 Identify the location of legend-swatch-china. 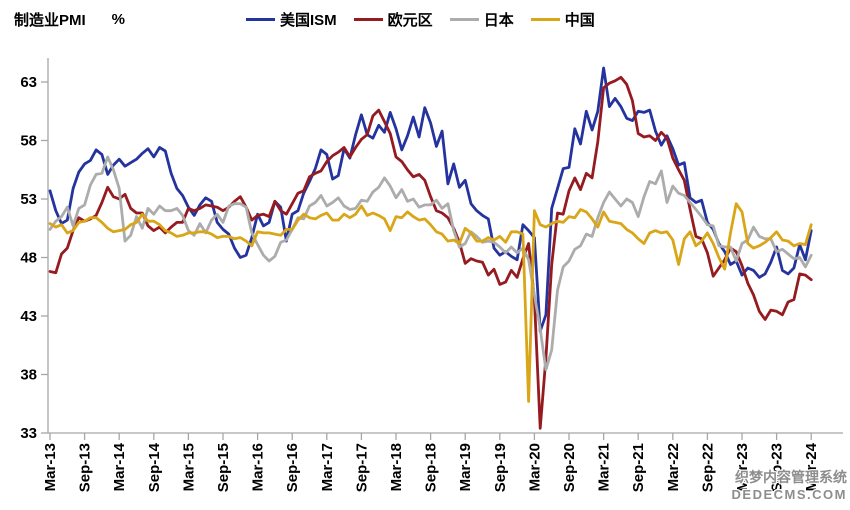
(545, 19).